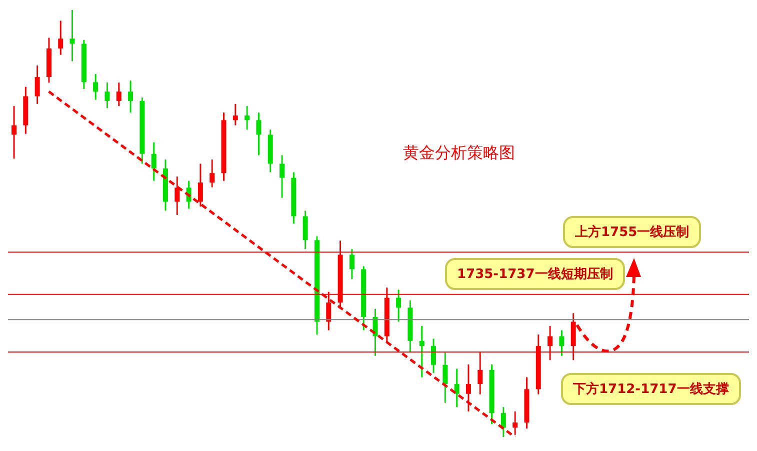  Describe the element at coordinates (632, 232) in the screenshot. I see `annotation: 上方1755一线压制` at that location.